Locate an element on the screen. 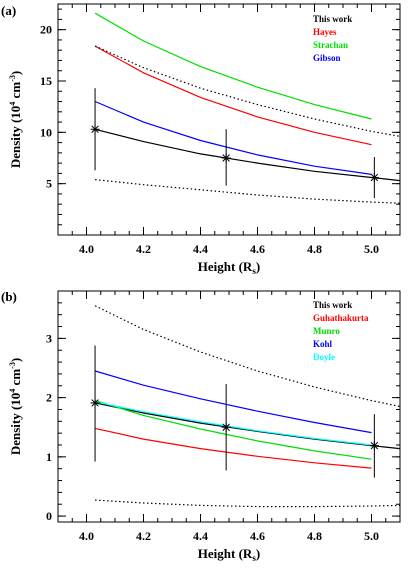 Image resolution: width=409 pixels, height=572 pixels. legend-entry-strachan: Strachan is located at coordinates (330, 45).